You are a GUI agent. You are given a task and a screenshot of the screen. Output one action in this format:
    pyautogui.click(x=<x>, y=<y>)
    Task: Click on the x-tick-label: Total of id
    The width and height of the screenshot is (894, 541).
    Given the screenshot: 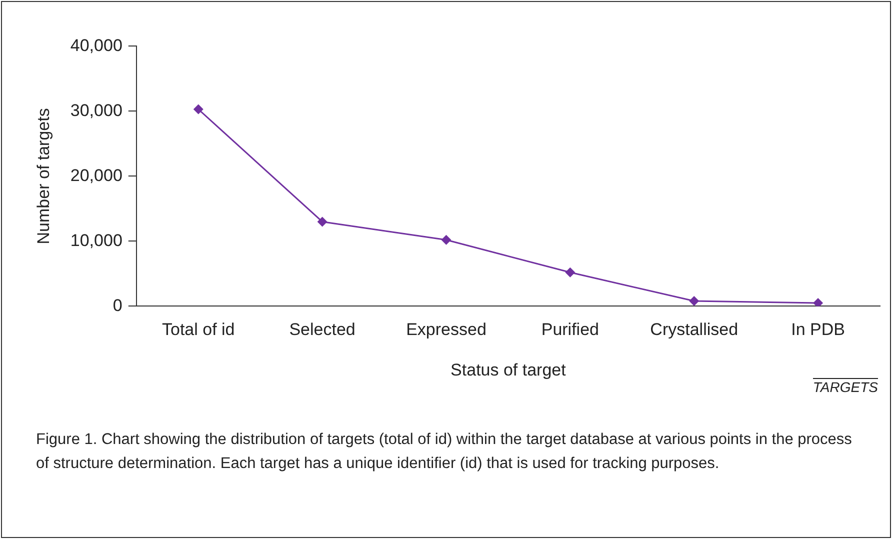 What is the action you would take?
    pyautogui.click(x=198, y=330)
    